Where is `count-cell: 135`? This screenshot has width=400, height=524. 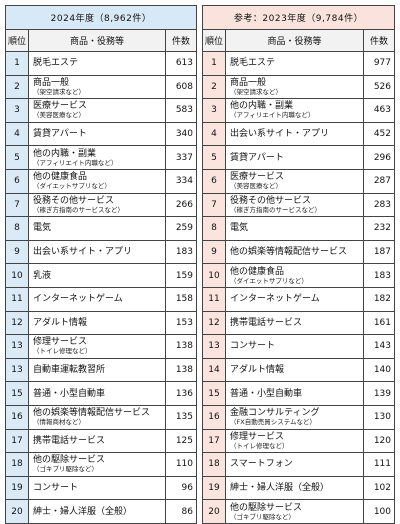
count-cell: 135 is located at coordinates (181, 417).